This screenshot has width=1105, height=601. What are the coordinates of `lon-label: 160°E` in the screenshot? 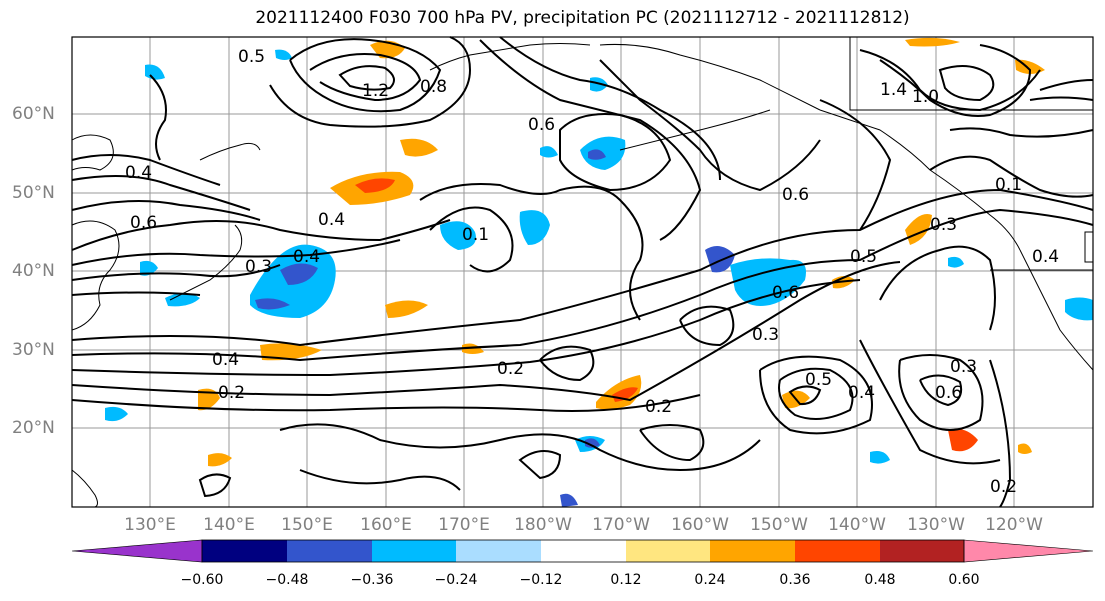 It's located at (386, 525).